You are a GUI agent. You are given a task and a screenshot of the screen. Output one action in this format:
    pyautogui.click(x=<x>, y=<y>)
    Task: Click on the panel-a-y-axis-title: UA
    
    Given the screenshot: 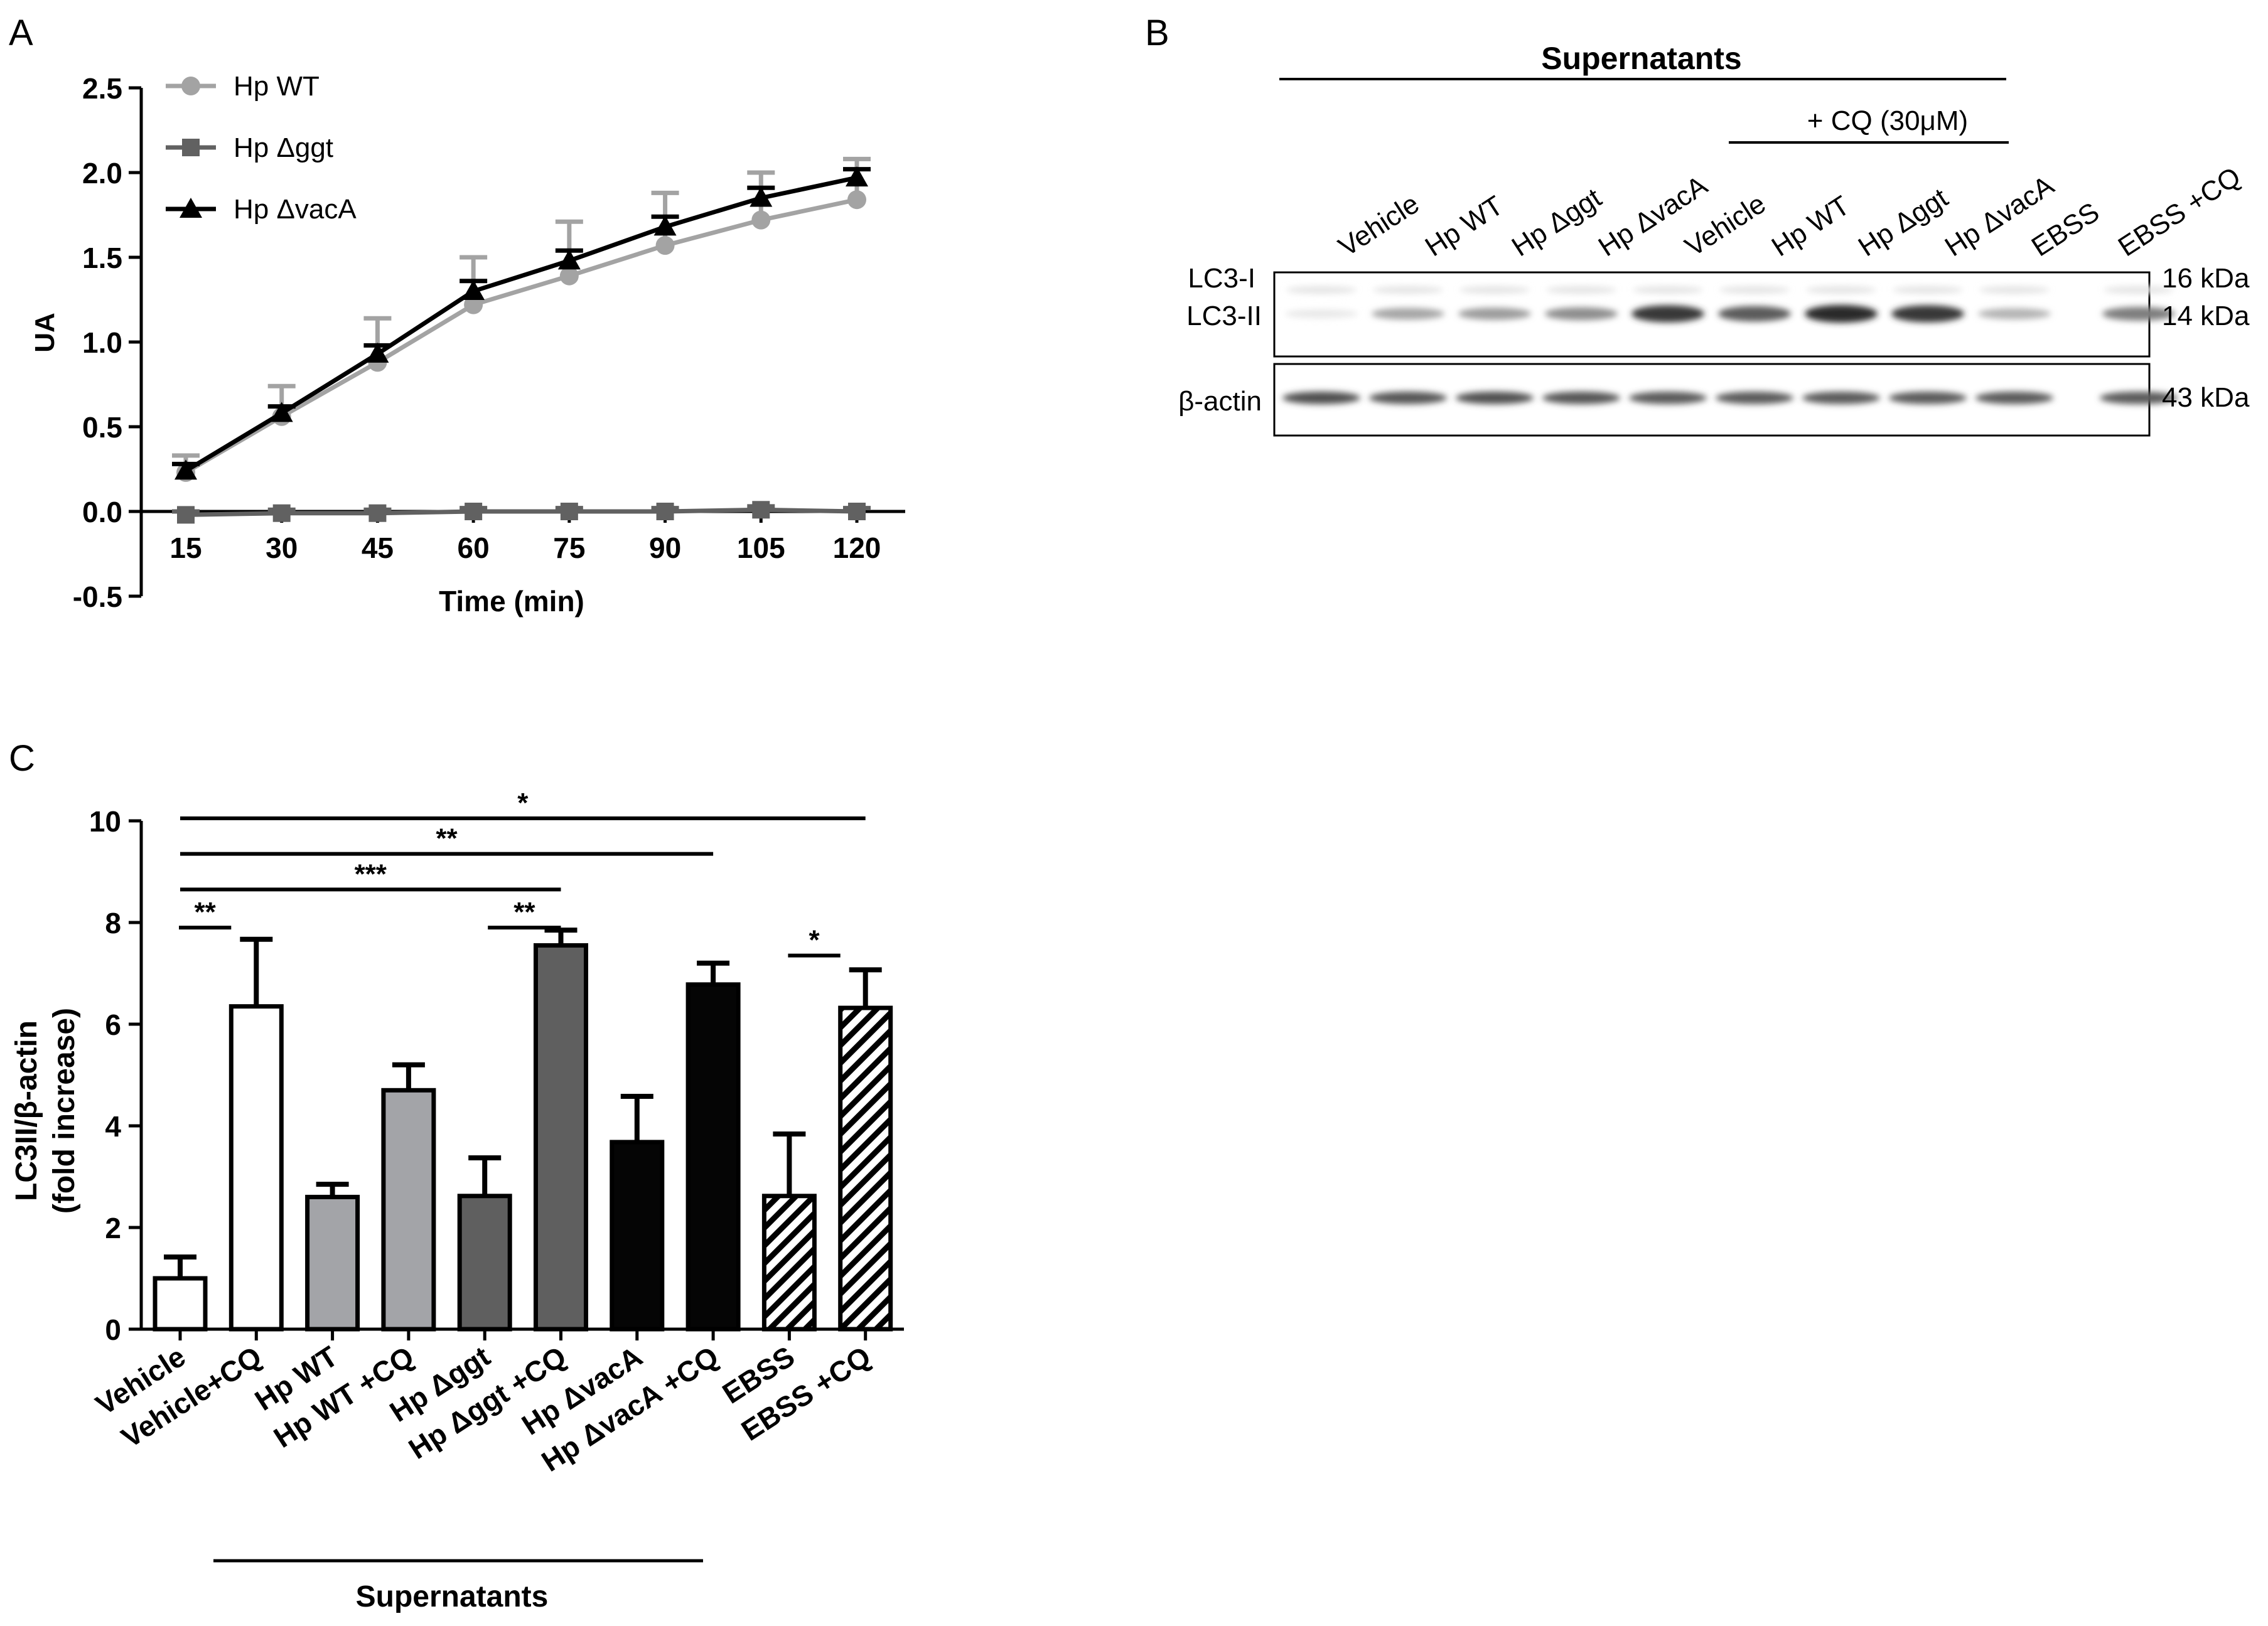 What is the action you would take?
    pyautogui.click(x=45, y=333)
    